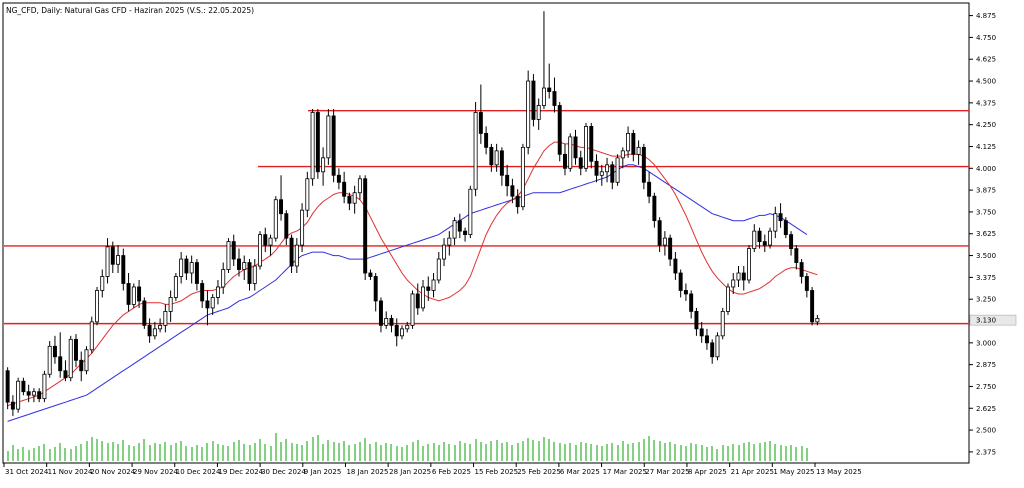 The height and width of the screenshot is (488, 1024). I want to click on x-tick-label: 28 Jan 2025, so click(410, 472).